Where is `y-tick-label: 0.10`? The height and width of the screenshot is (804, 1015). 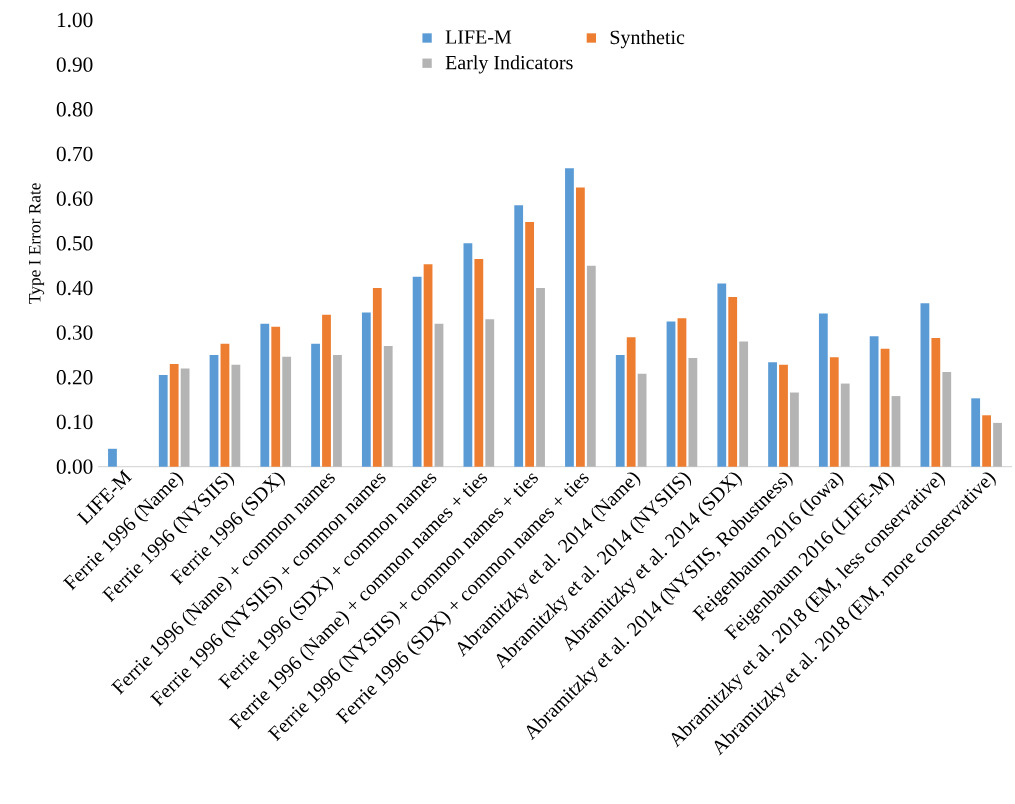 y-tick-label: 0.10 is located at coordinates (74, 422).